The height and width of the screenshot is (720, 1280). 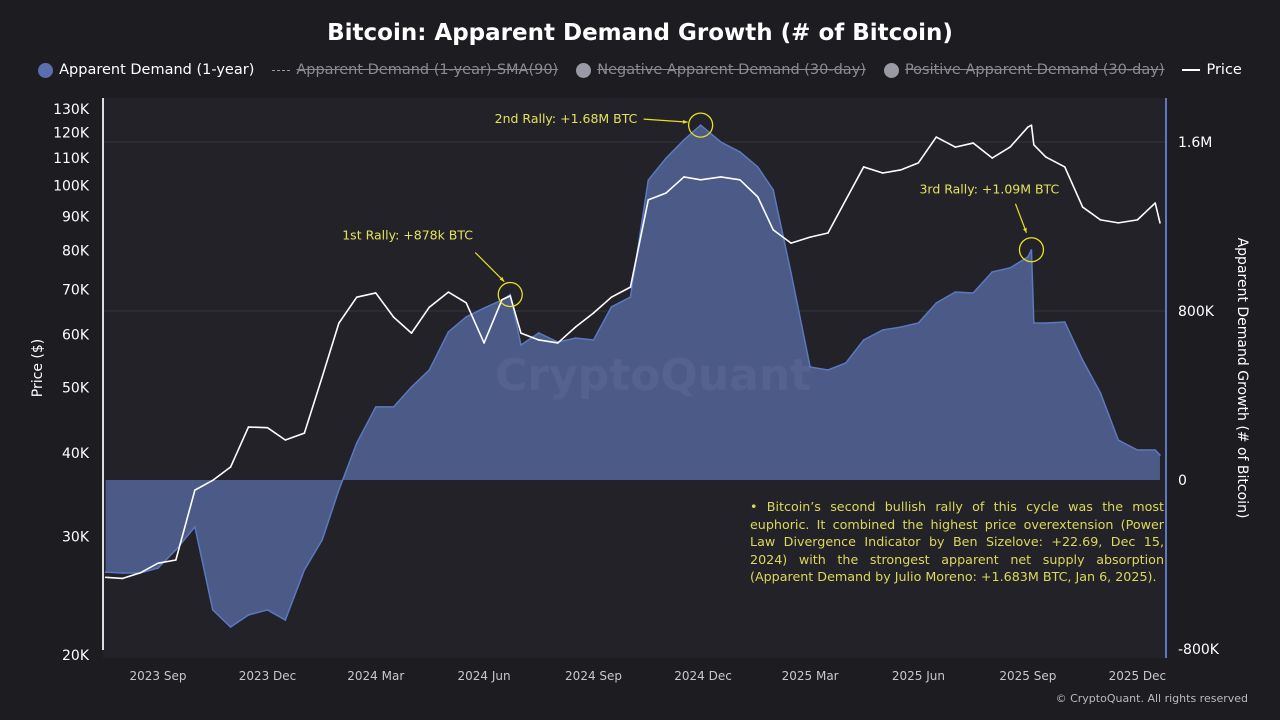 I want to click on x-tick-label: 2025 Sep, so click(x=1027, y=676).